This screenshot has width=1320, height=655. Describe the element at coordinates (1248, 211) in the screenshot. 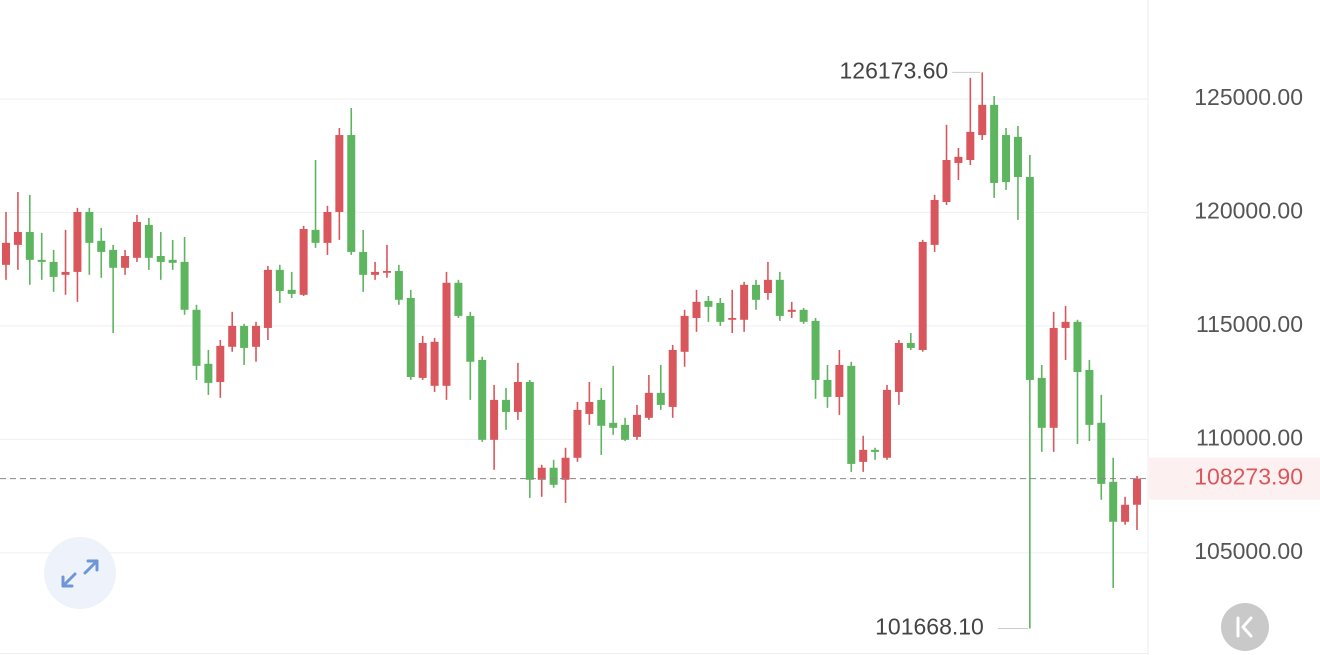

I see `y-tick-label: 120000.00` at that location.